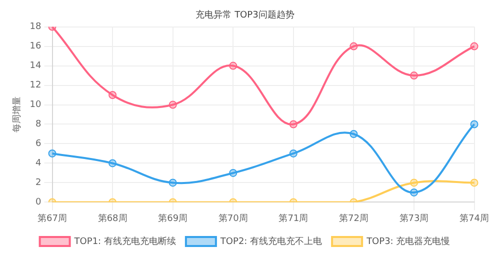 This screenshot has width=500, height=264. I want to click on x-tick-label: 第69周, so click(173, 218).